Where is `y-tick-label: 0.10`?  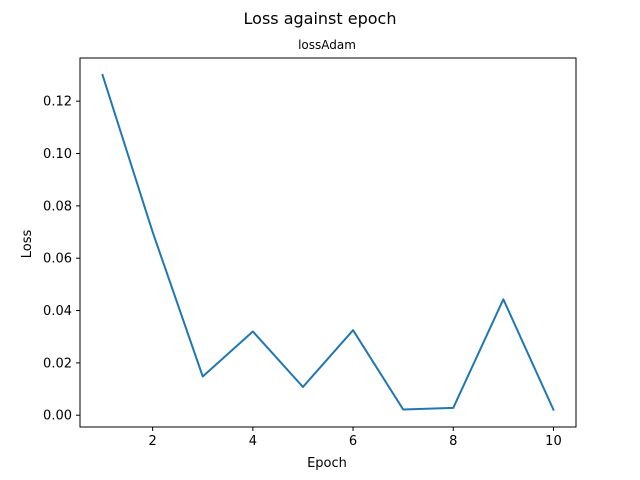
y-tick-label: 0.10 is located at coordinates (57, 154).